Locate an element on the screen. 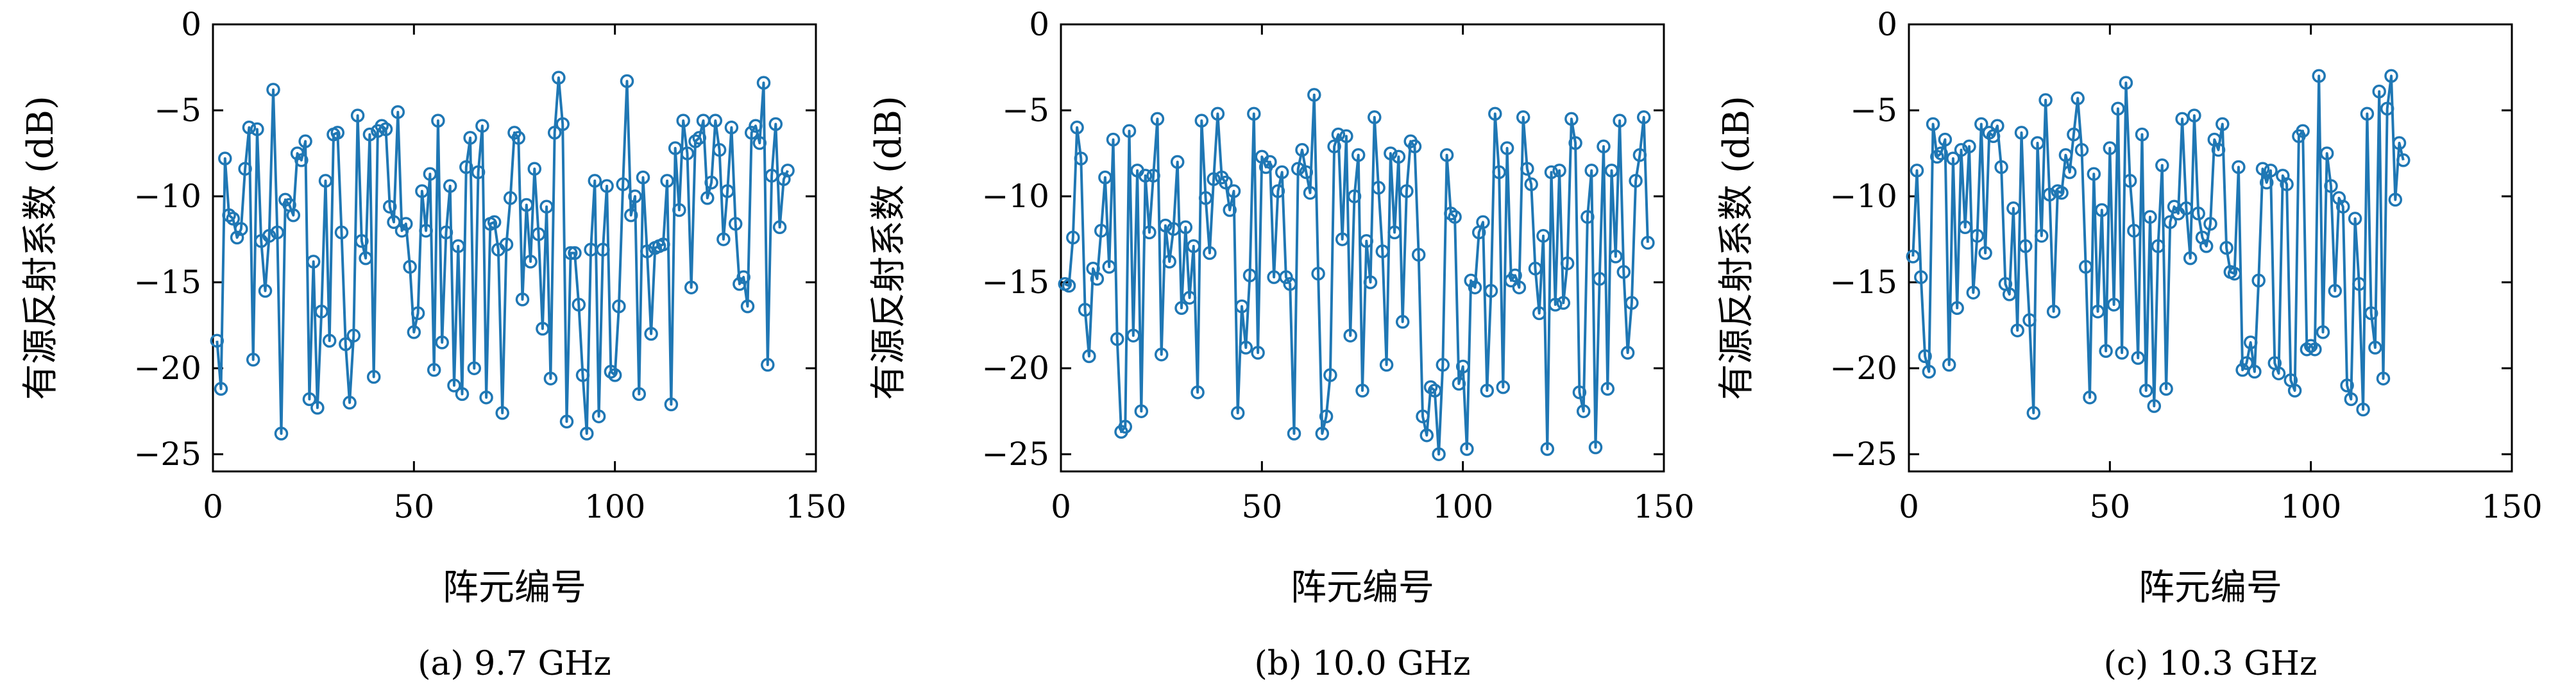 The height and width of the screenshot is (685, 2576). y-tick-label: −5 is located at coordinates (177, 110).